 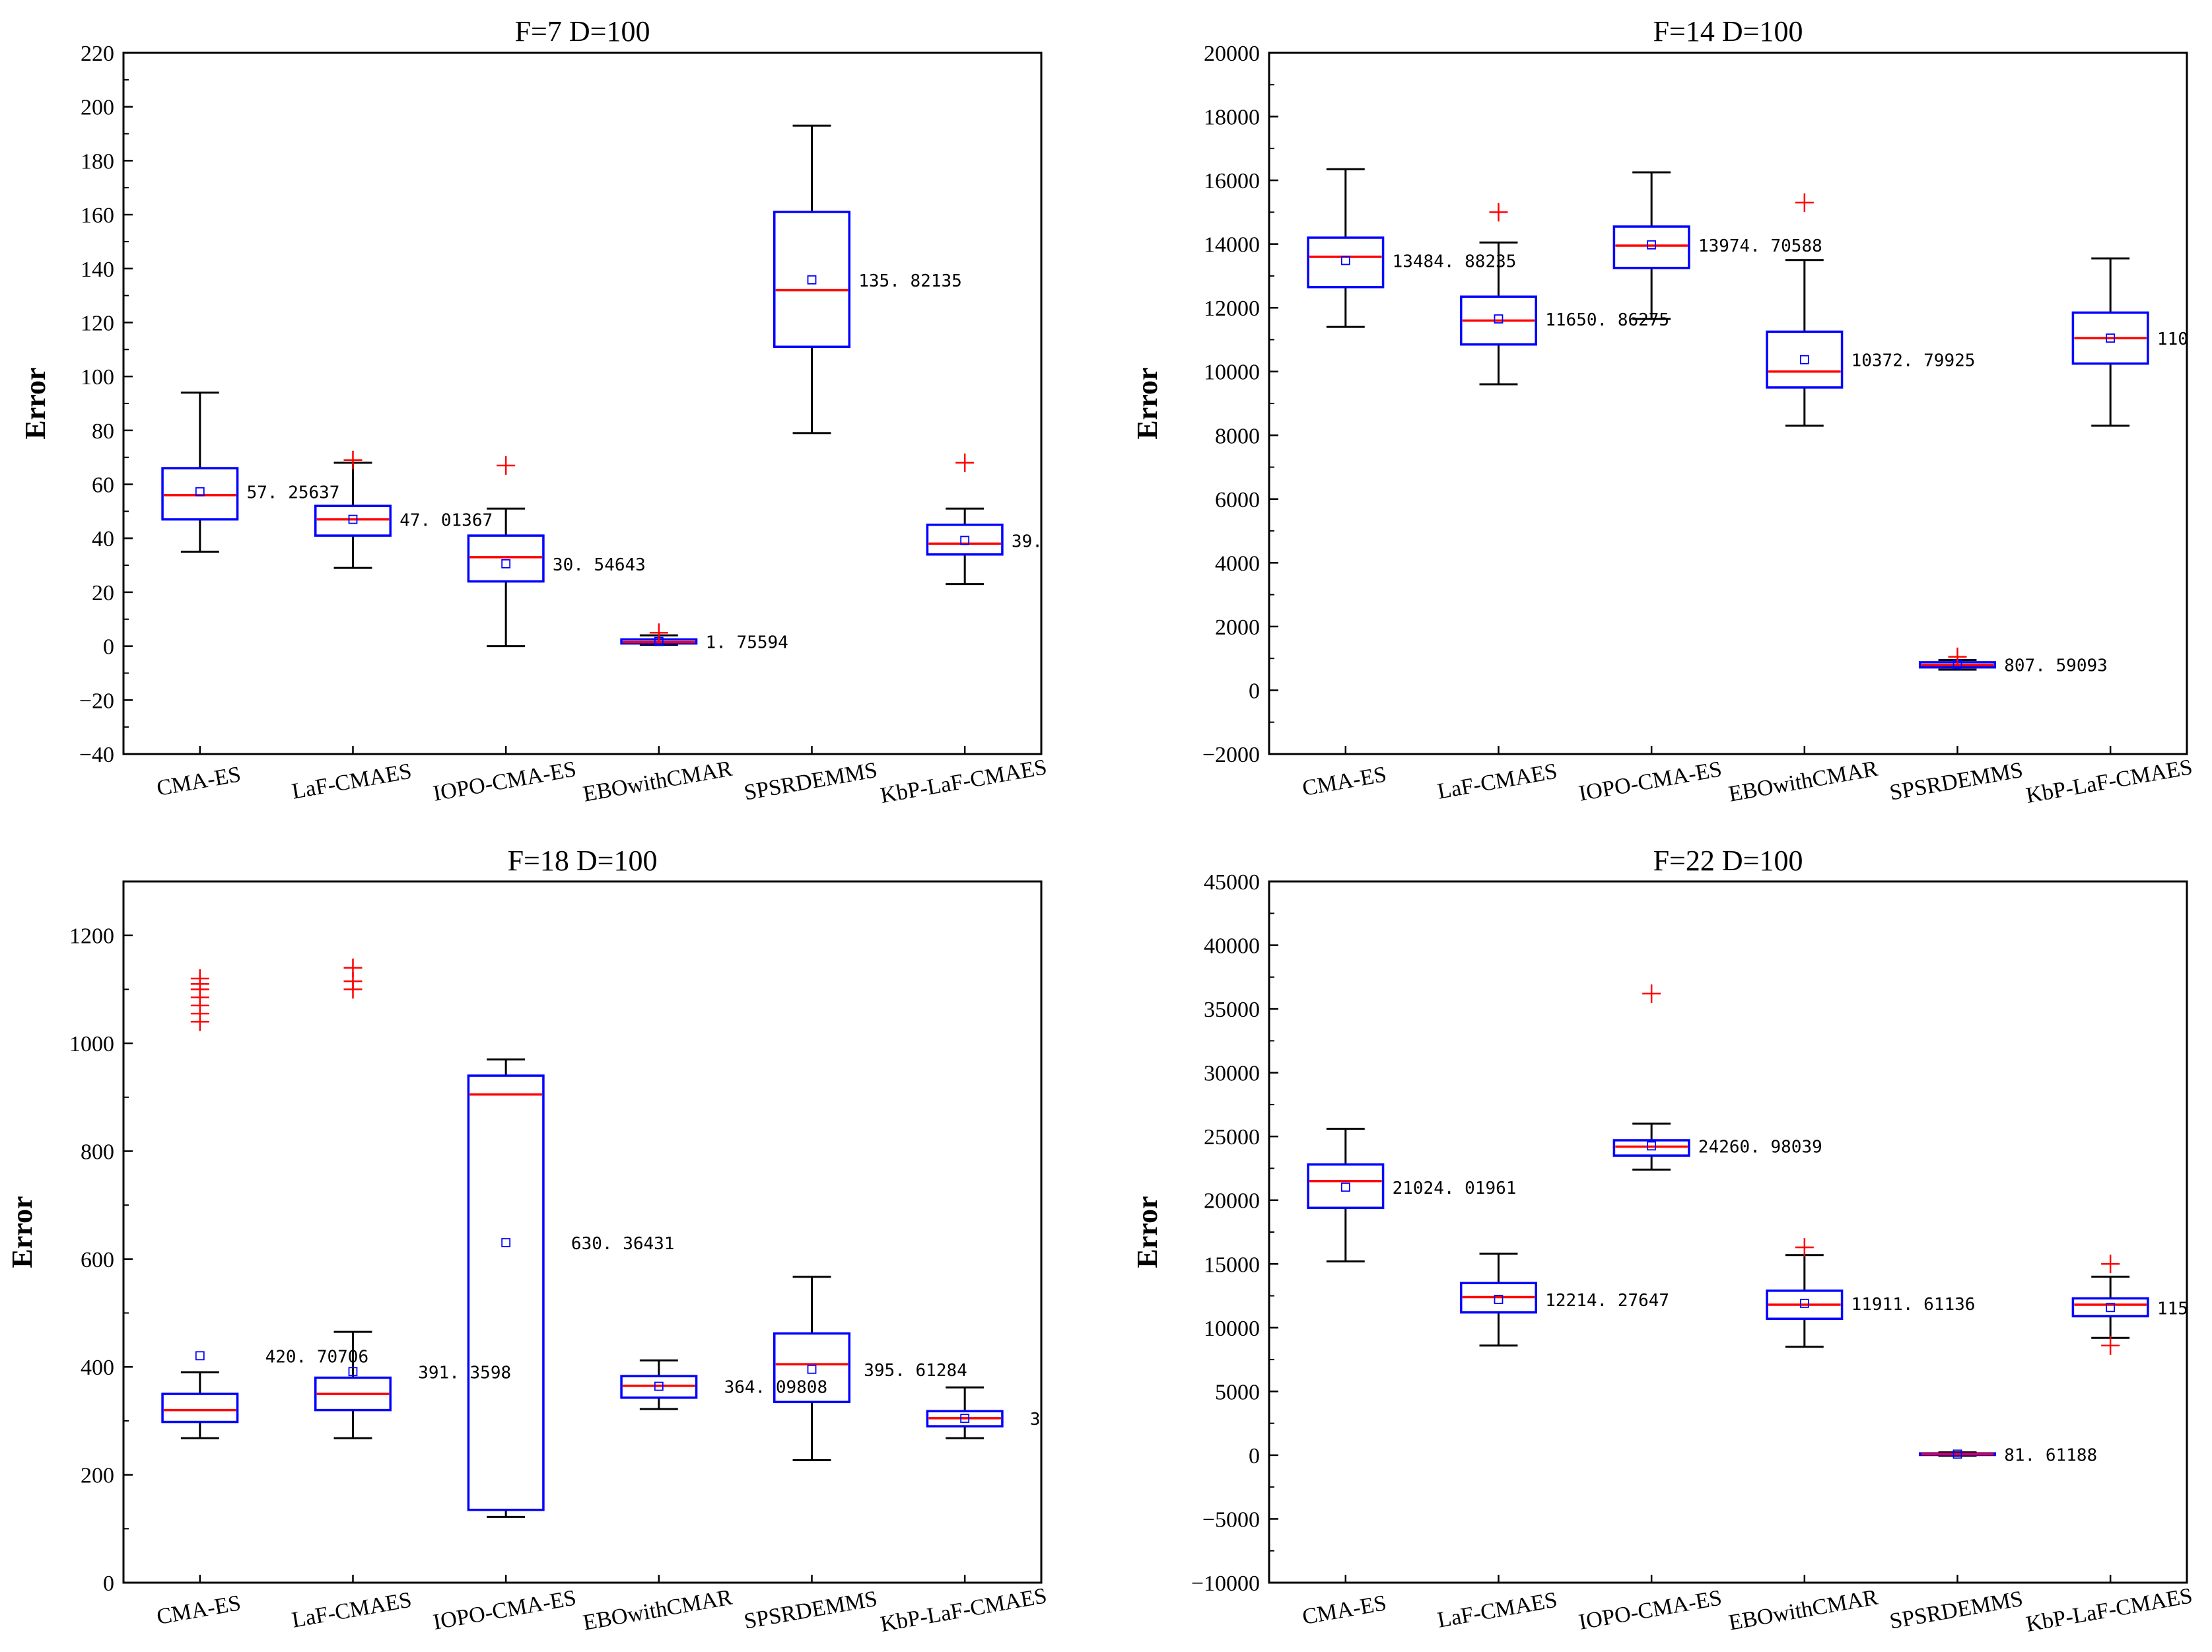 What do you see at coordinates (1232, 181) in the screenshot?
I see `y-tick-label: 16000` at bounding box center [1232, 181].